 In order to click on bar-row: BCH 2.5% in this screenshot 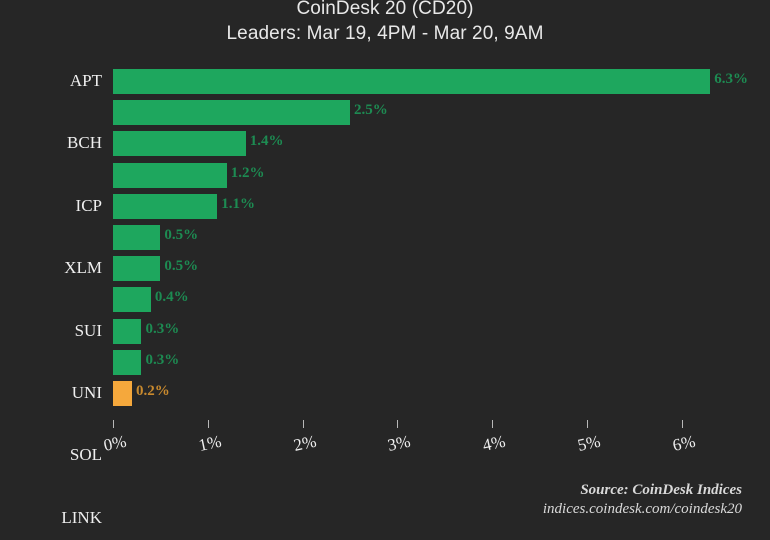, I will do `click(417, 124)`.